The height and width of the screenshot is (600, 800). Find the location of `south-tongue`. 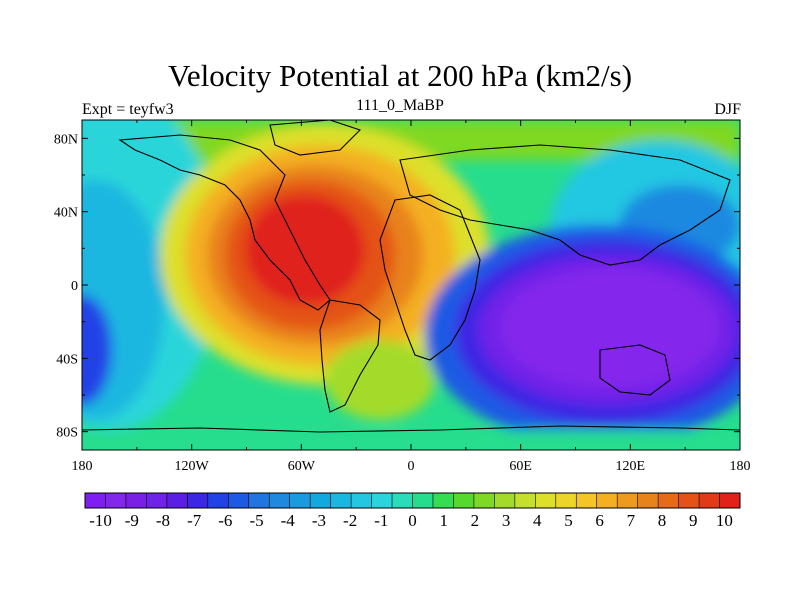

south-tongue is located at coordinates (380, 380).